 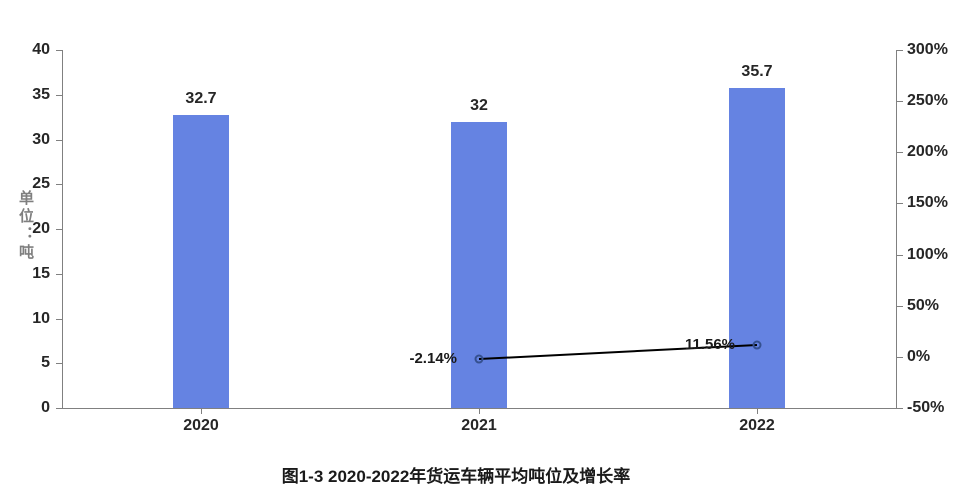 I want to click on right-axis-tick-label: 0%, so click(x=919, y=356).